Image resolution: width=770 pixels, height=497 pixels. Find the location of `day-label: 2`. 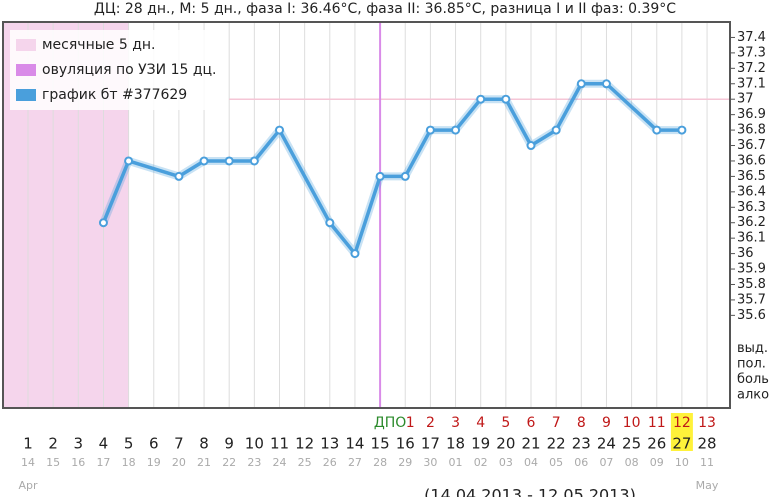

day-label: 2 is located at coordinates (53, 444).